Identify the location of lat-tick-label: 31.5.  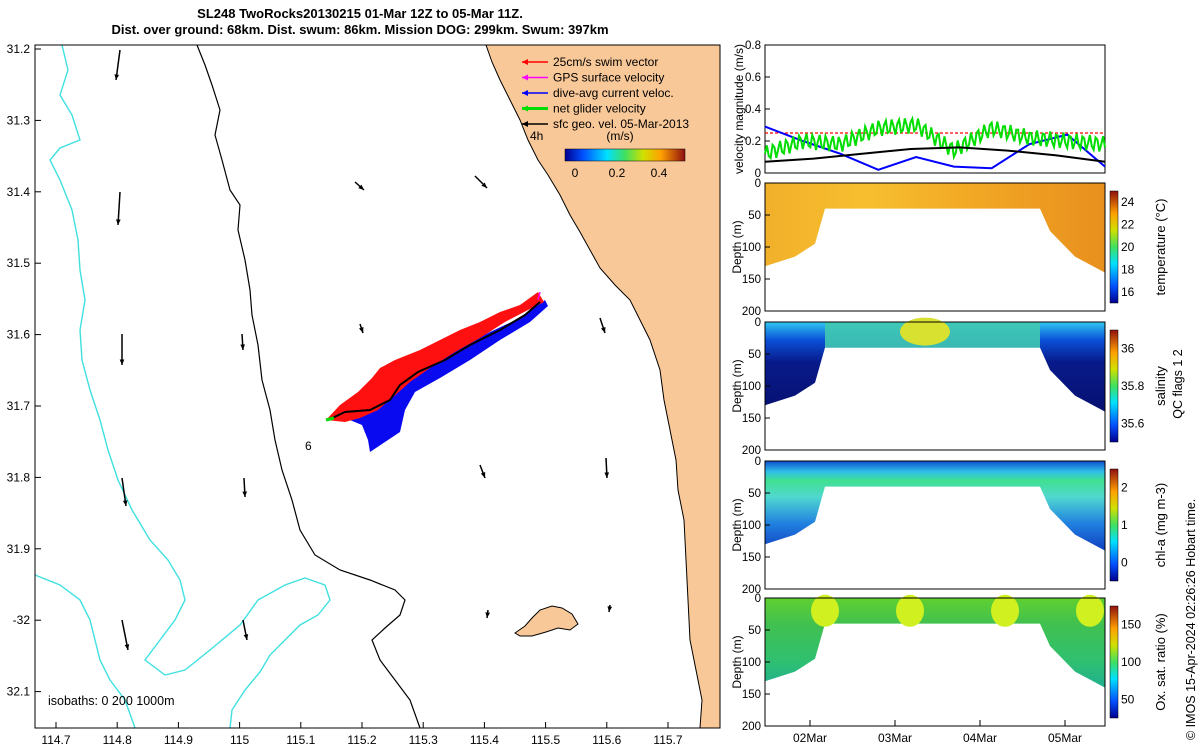
(19, 263).